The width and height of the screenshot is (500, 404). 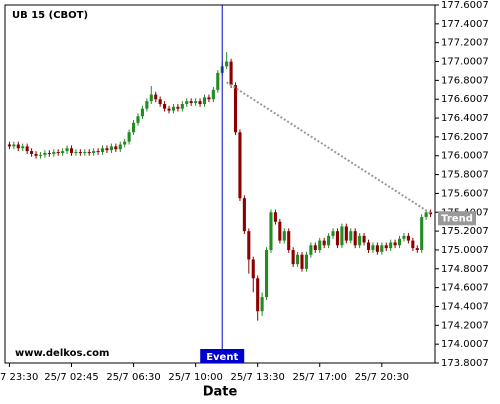 I want to click on y-tick-label: 174.2007, so click(x=465, y=325).